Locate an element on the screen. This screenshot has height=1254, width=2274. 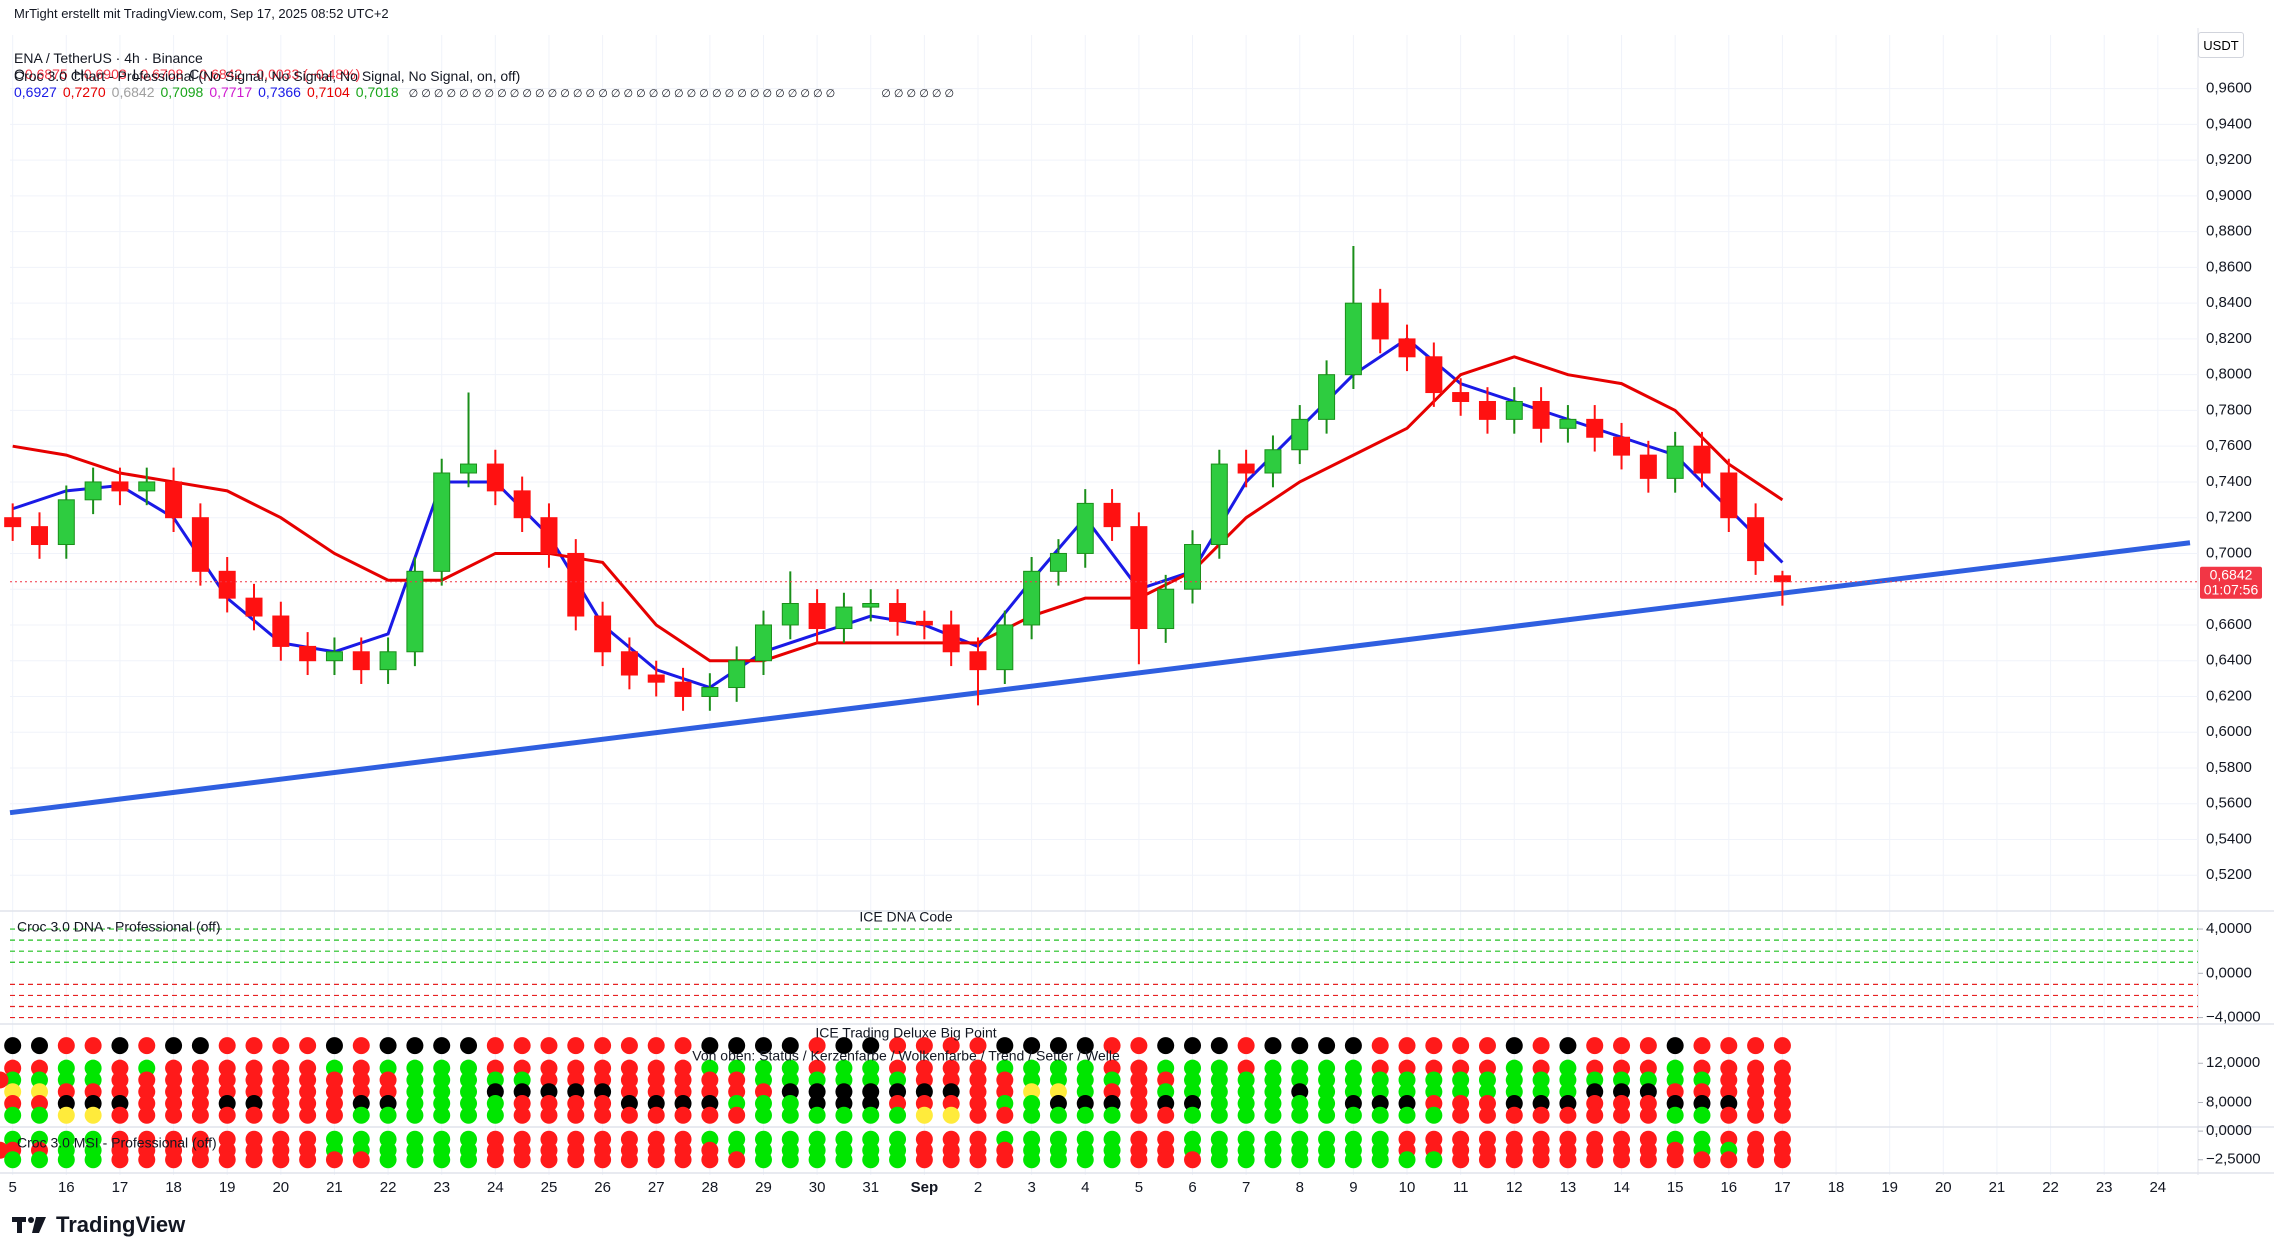
x-tick-label: 31 is located at coordinates (870, 1187).